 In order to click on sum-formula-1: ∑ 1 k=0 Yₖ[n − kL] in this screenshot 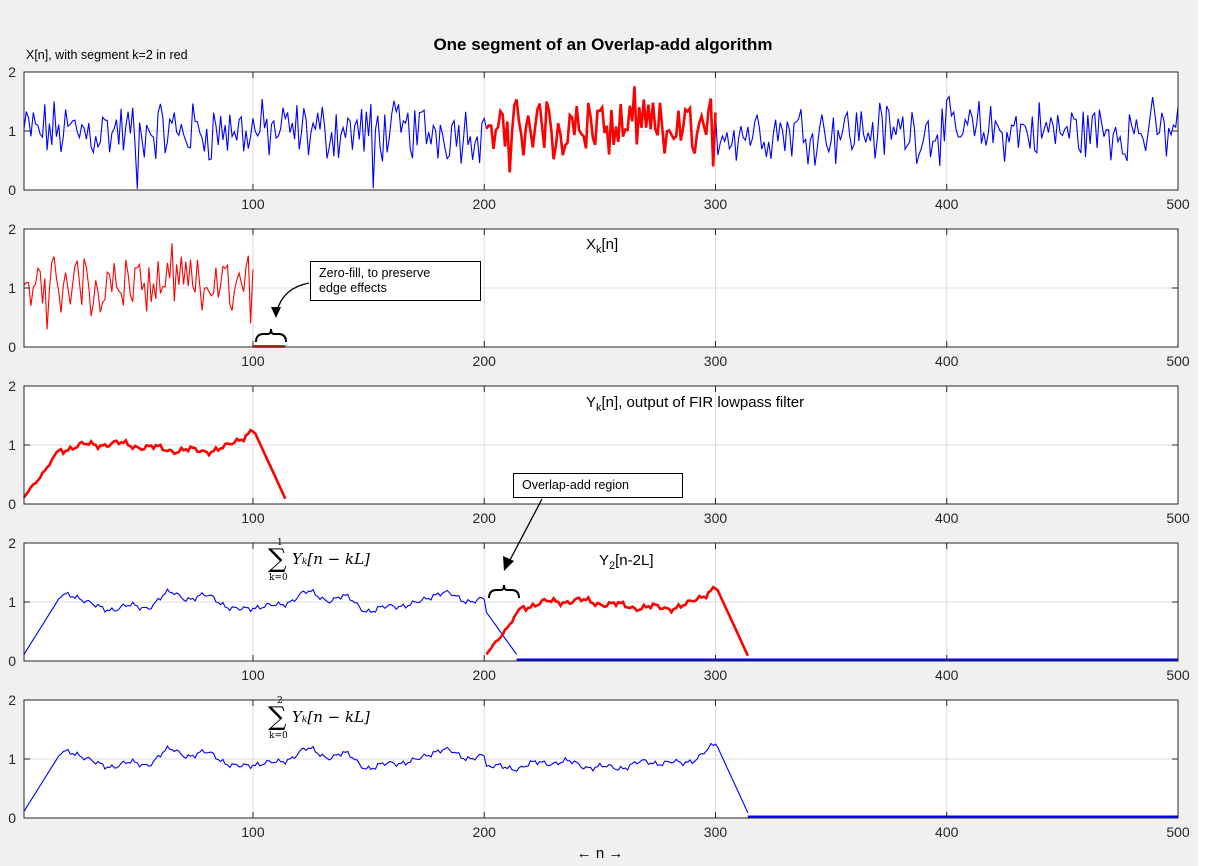, I will do `click(346, 563)`.